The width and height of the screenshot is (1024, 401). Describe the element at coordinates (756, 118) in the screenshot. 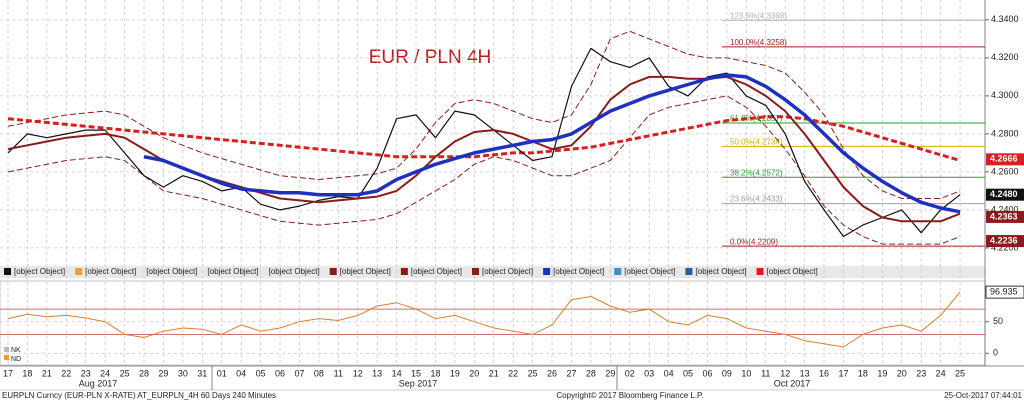

I see `fib-label: 61.8%(4.2857)` at that location.